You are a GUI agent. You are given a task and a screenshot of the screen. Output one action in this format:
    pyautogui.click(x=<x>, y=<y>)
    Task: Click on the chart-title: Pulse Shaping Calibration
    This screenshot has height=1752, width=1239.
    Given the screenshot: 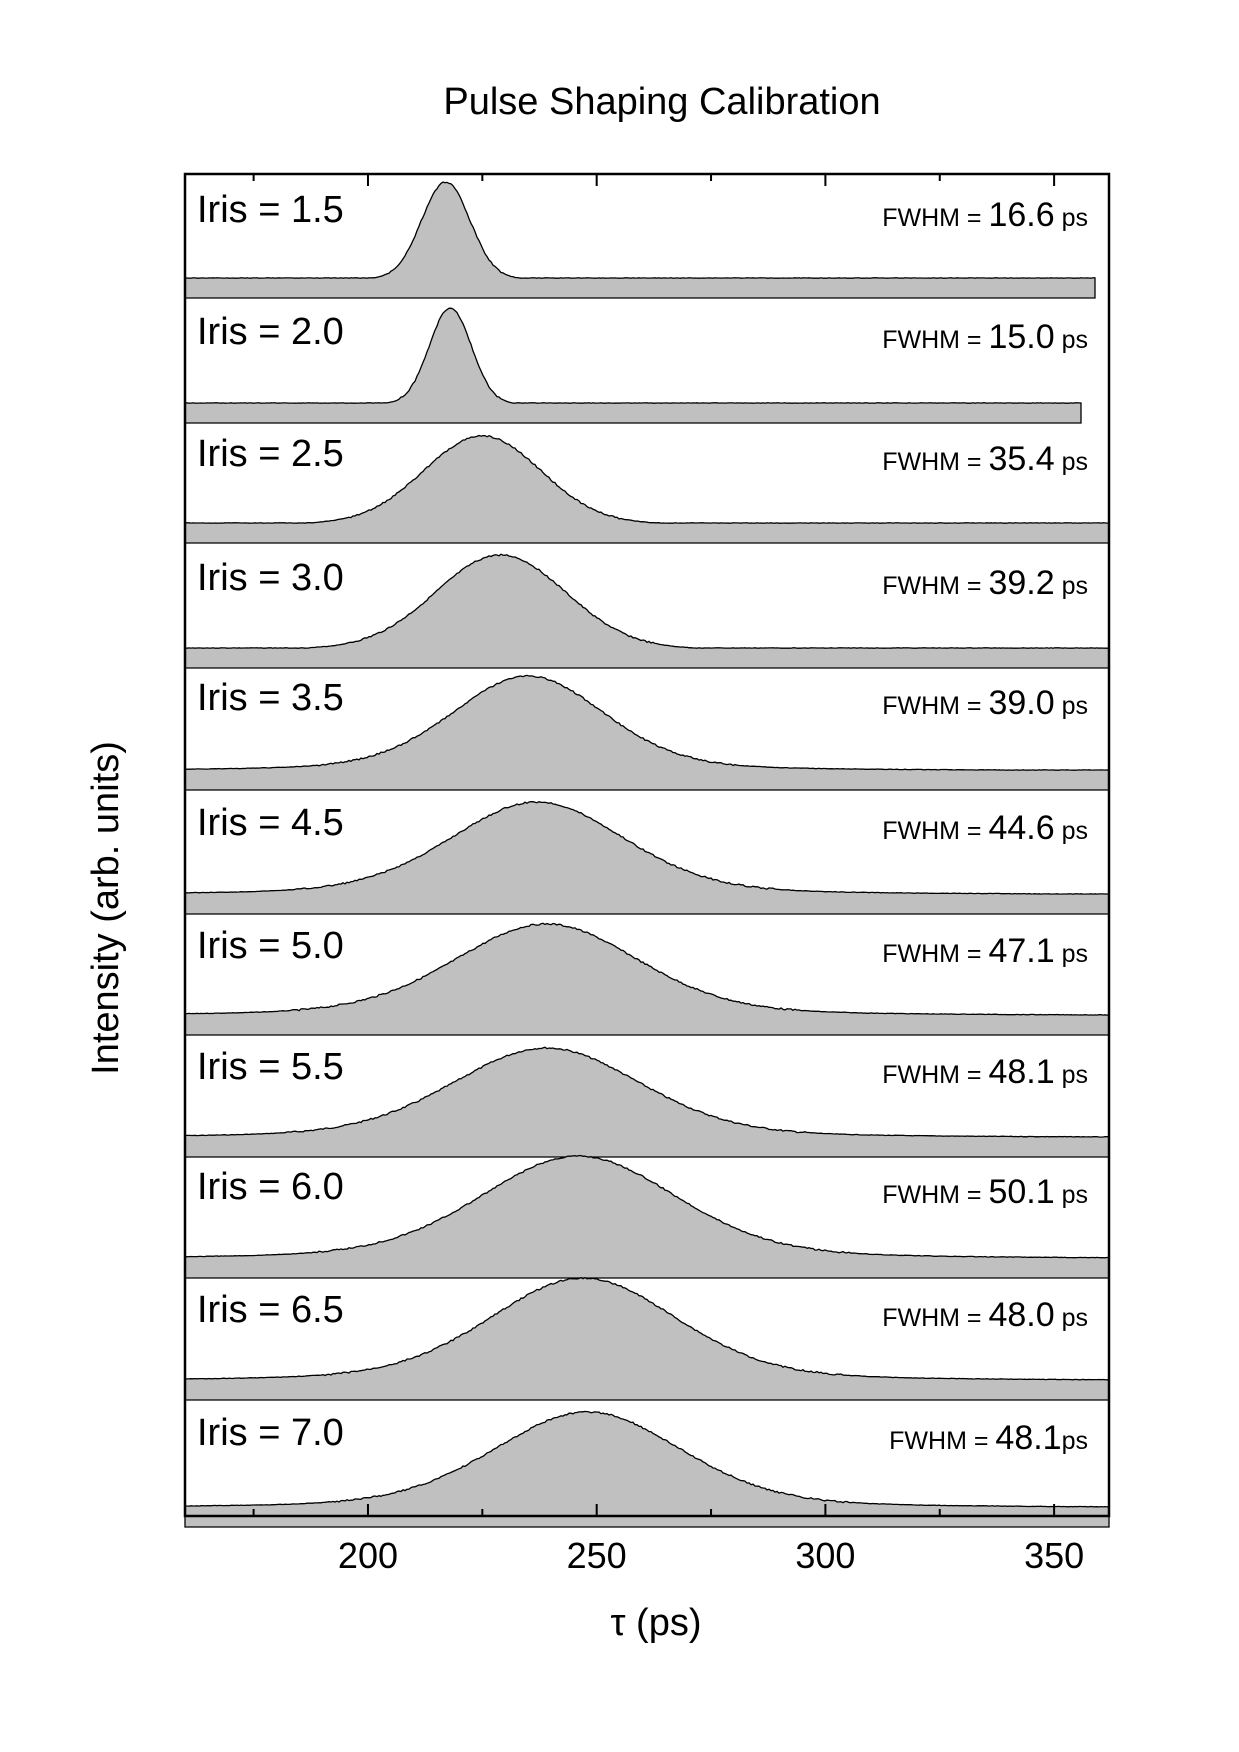 What is the action you would take?
    pyautogui.click(x=661, y=102)
    